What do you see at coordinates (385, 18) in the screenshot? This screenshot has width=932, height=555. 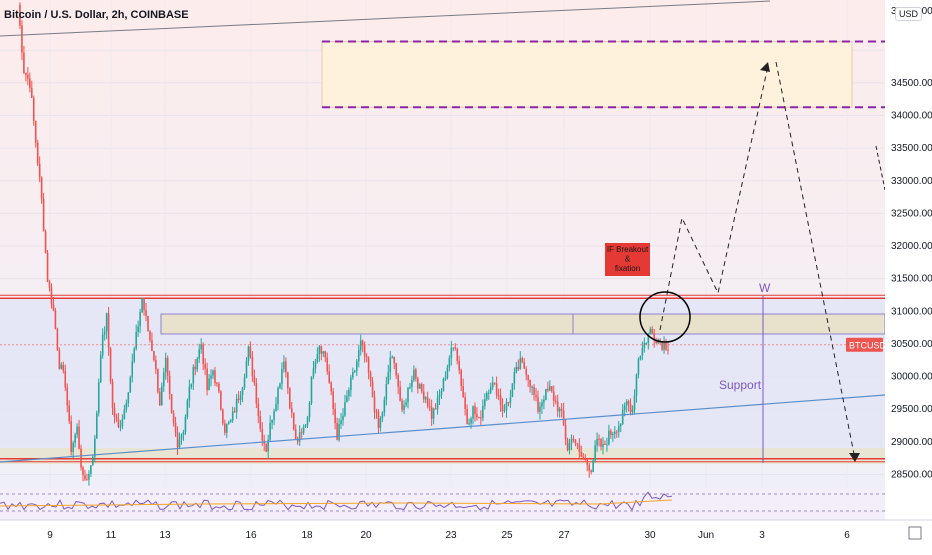 I see `trend-line-upper` at bounding box center [385, 18].